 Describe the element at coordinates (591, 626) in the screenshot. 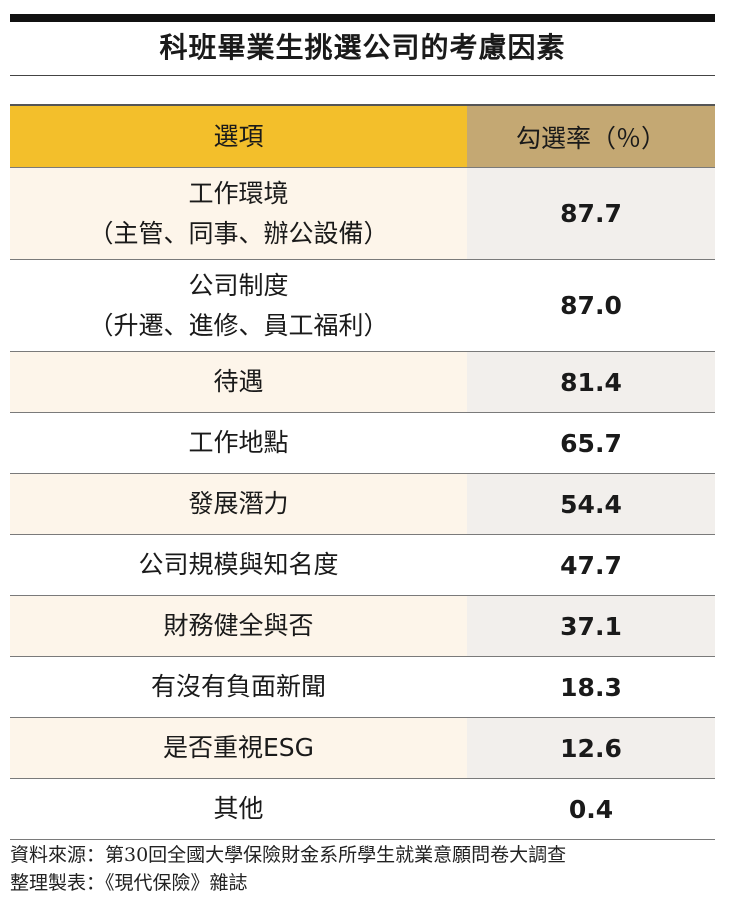

I see `rate-value: 37.1` at that location.